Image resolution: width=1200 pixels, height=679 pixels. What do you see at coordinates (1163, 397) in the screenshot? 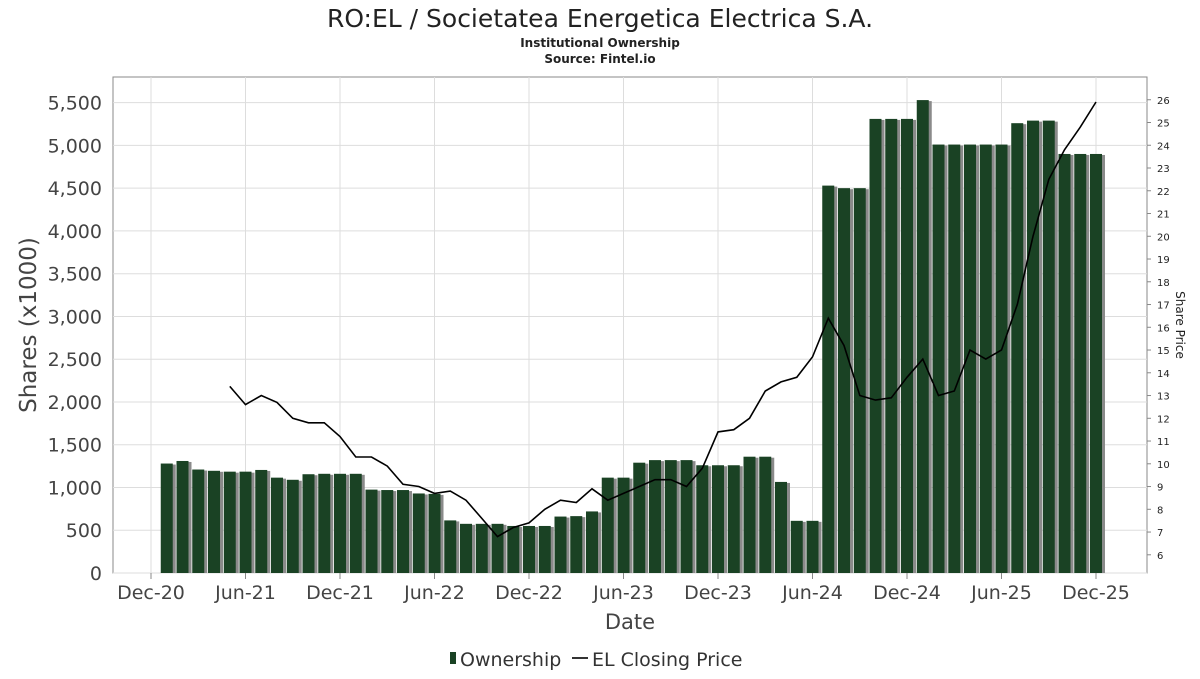
I see `y2-tick-label: 13` at bounding box center [1163, 397].